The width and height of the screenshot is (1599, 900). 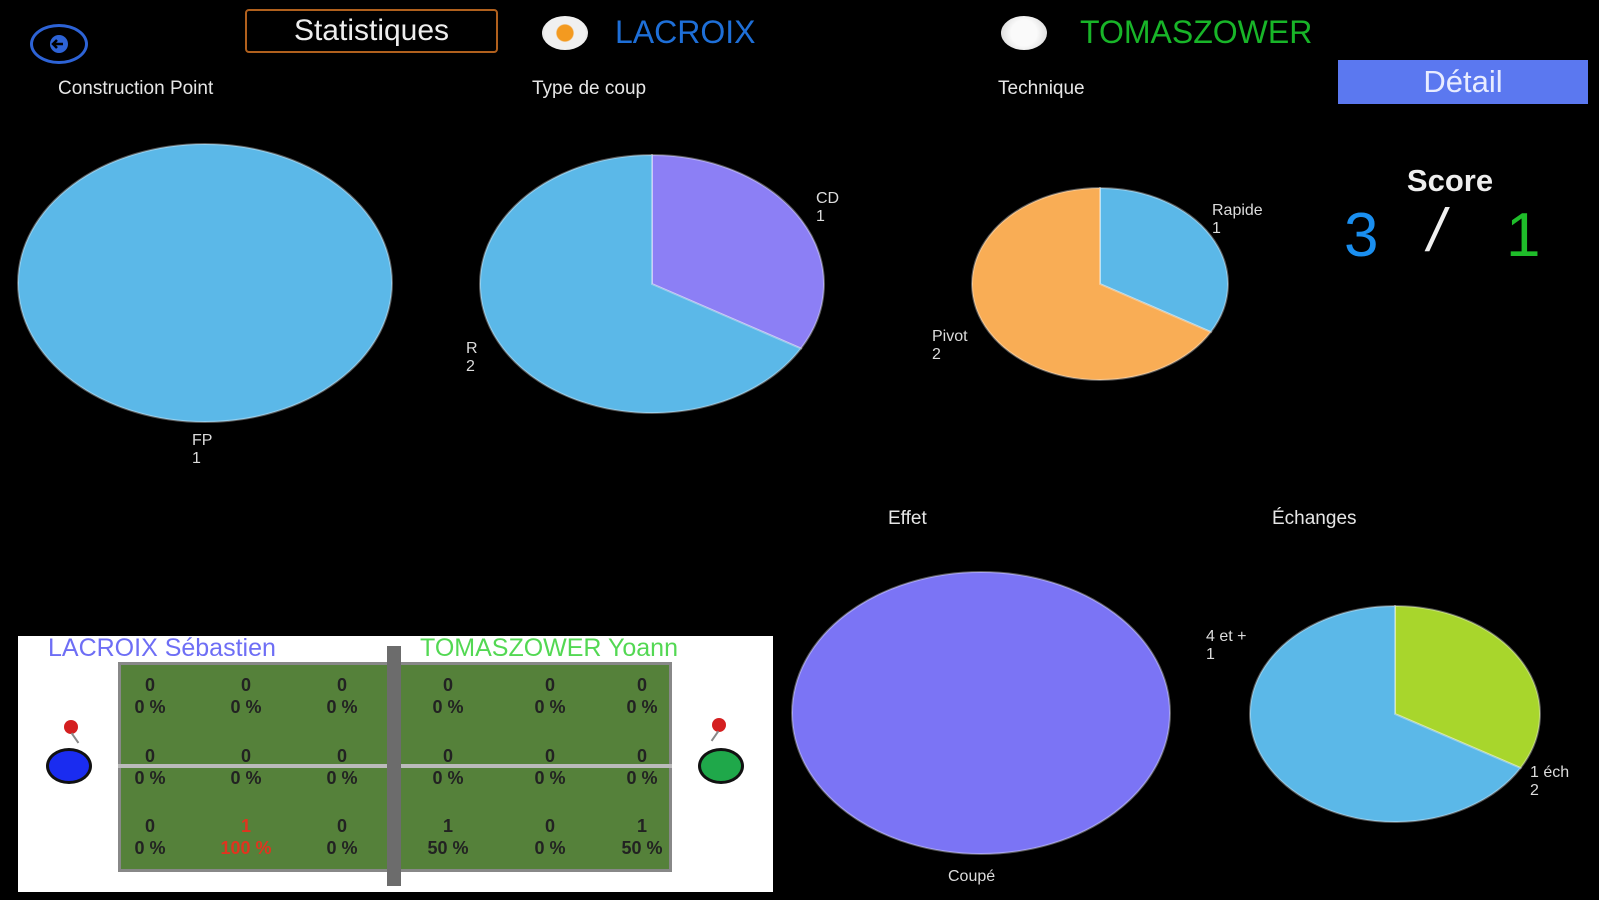 What do you see at coordinates (1092, 283) in the screenshot?
I see `pie-slice-pivot` at bounding box center [1092, 283].